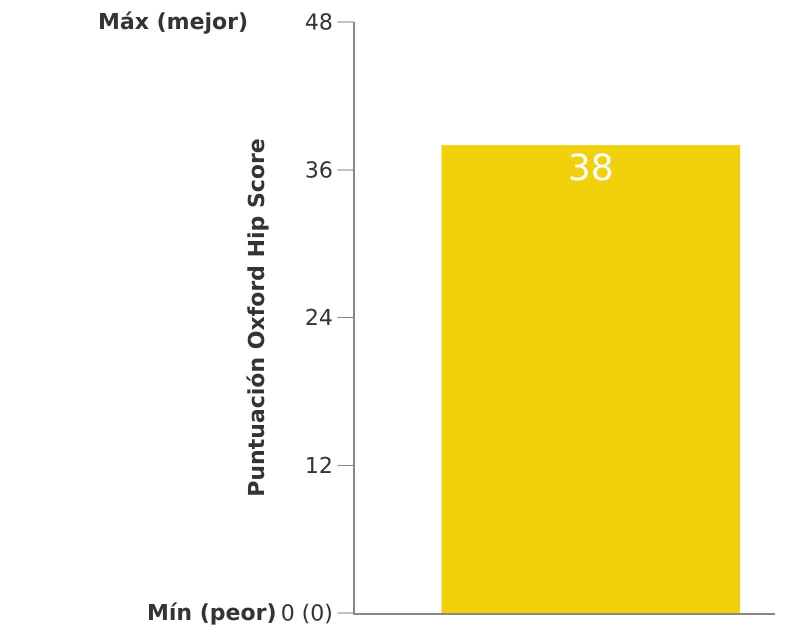 The width and height of the screenshot is (789, 637). Describe the element at coordinates (257, 317) in the screenshot. I see `y-axis-title: Puntuación Oxford Hip Score` at that location.